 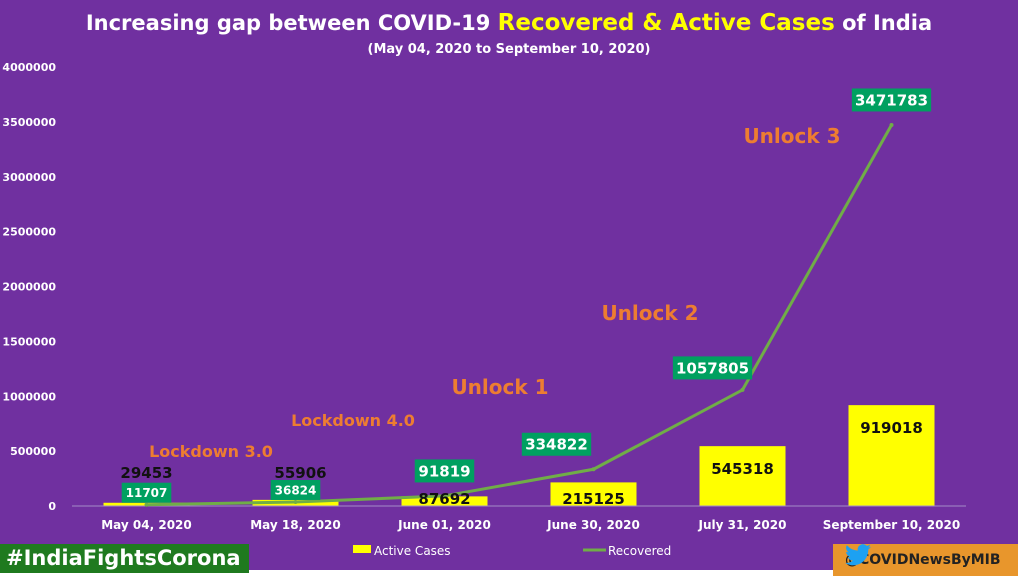 What do you see at coordinates (742, 469) in the screenshot?
I see `active-cases-label: 545318` at bounding box center [742, 469].